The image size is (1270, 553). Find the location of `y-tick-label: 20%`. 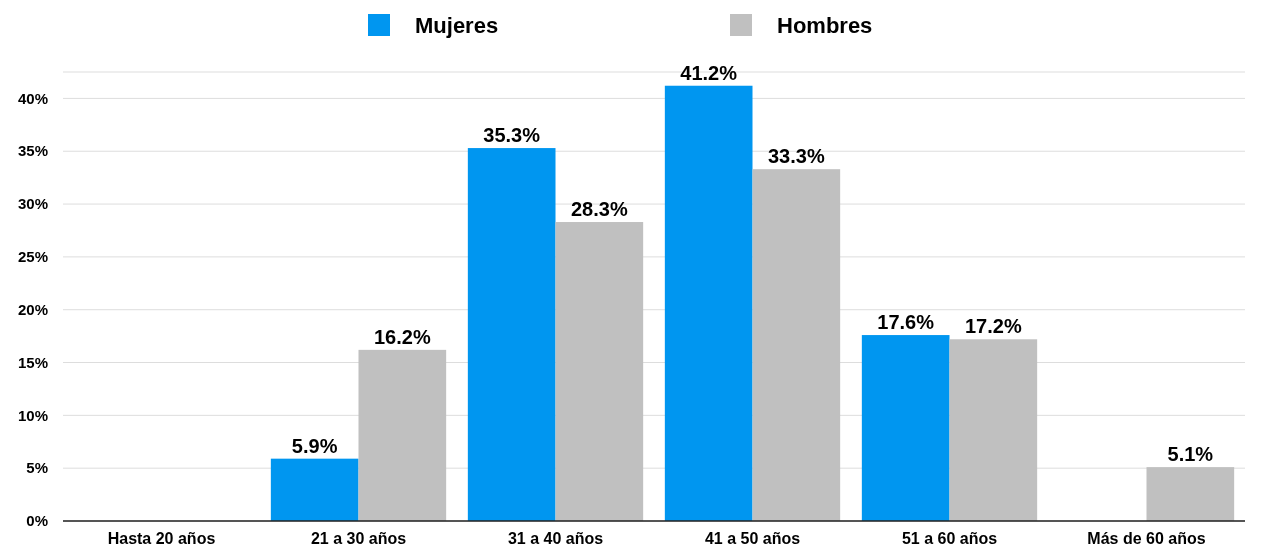

y-tick-label: 20% is located at coordinates (32, 309).